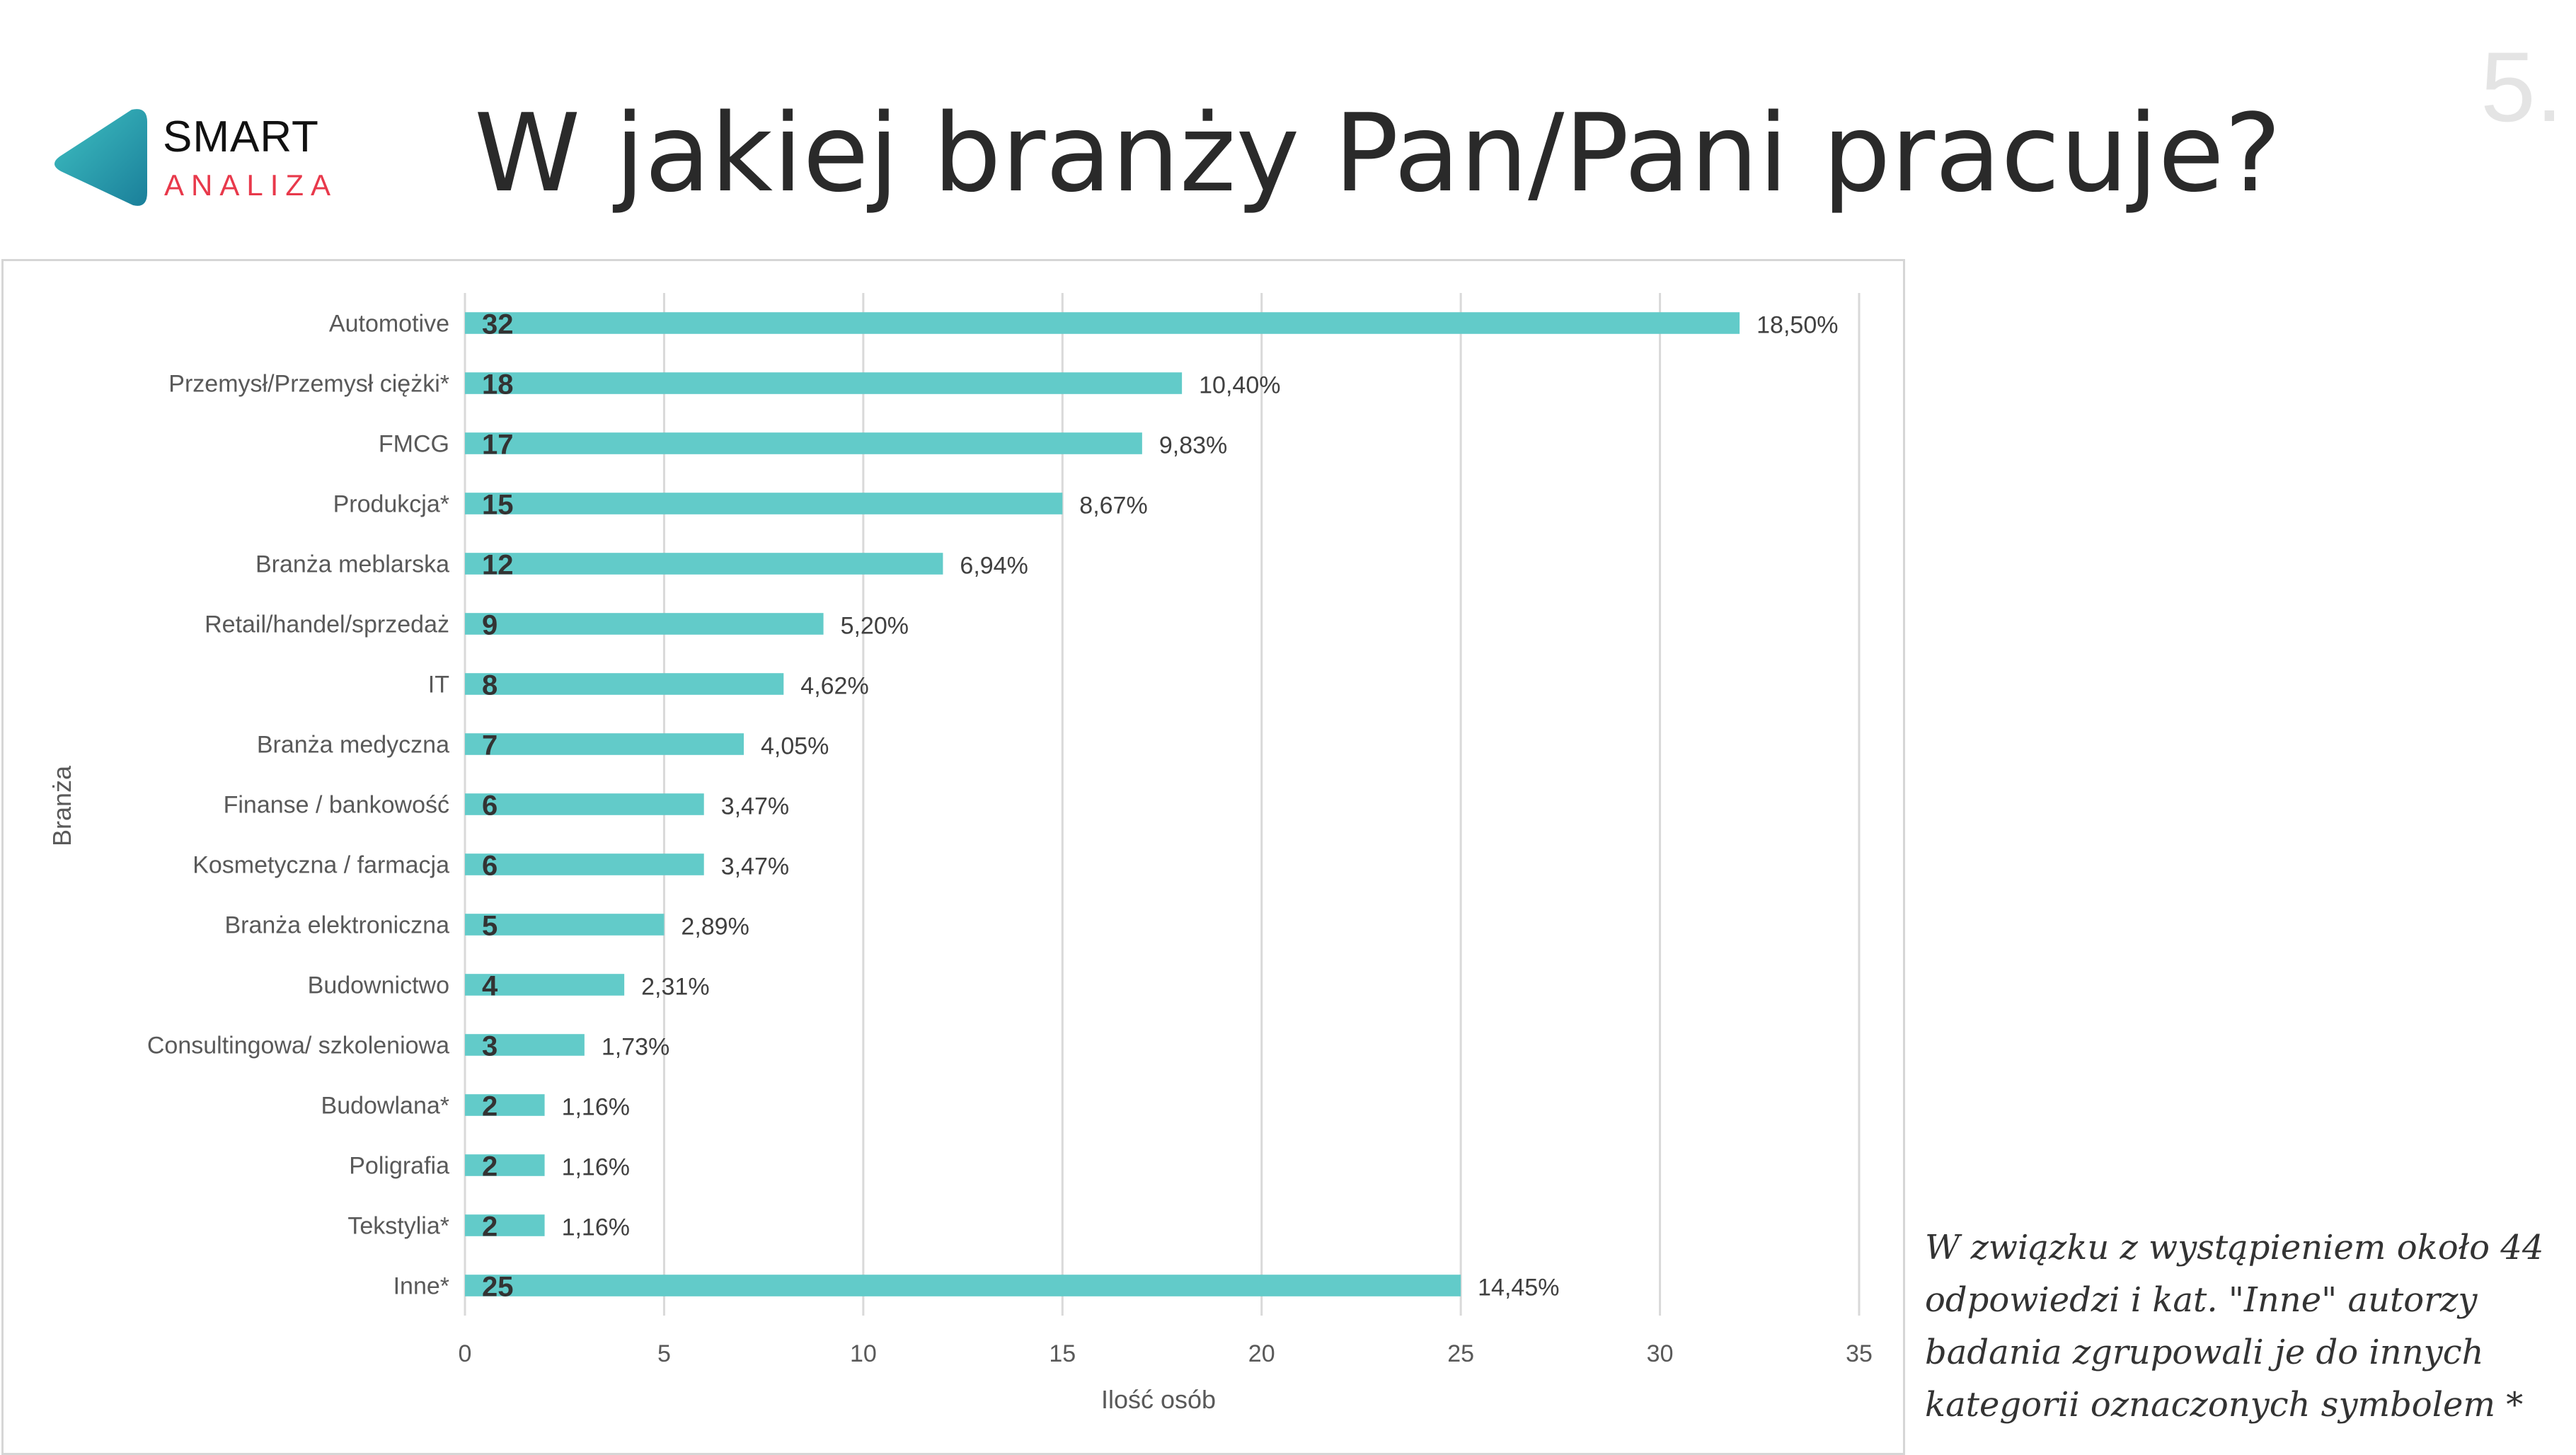  Describe the element at coordinates (1159, 1399) in the screenshot. I see `x-axis-title: Ilość osób` at that location.